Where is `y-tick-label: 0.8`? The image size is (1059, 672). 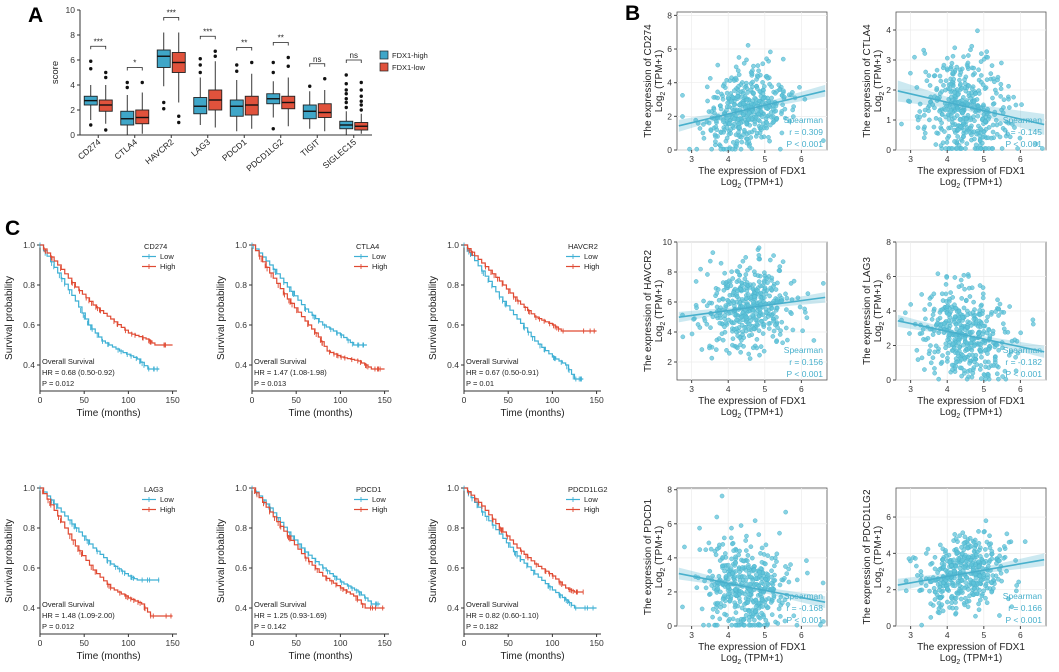 y-tick-label: 0.8 is located at coordinates (29, 528).